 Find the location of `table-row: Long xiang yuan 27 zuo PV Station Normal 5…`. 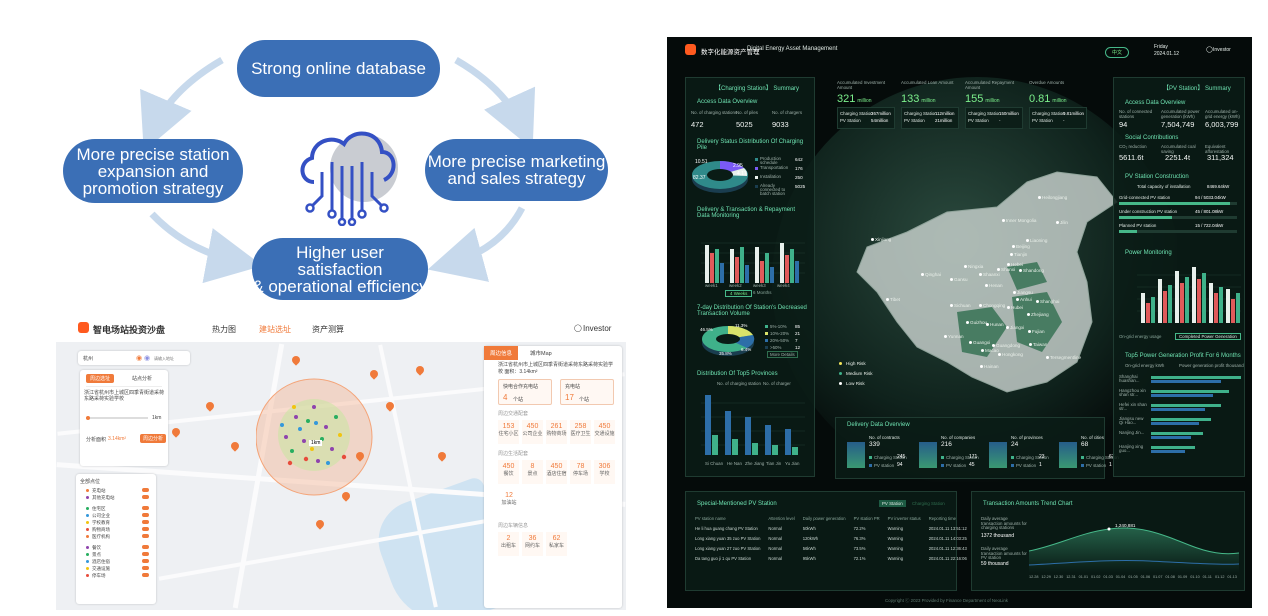

table-row: Long xiang yuan 27 zuo PV Station Normal 5… is located at coordinates (831, 548).